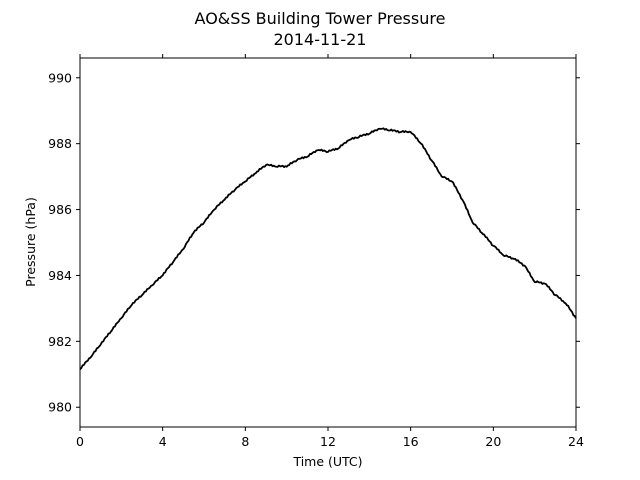 This screenshot has height=480, width=640. Describe the element at coordinates (60, 77) in the screenshot. I see `y-tick-label-990: 990` at that location.